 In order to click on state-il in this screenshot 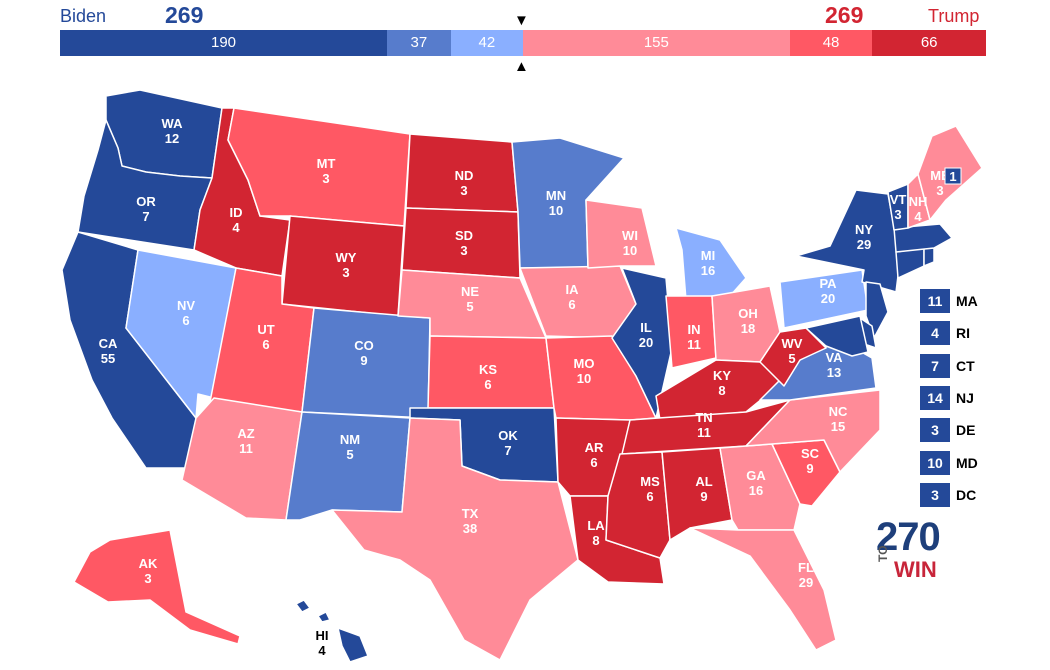, I will do `click(642, 343)`.